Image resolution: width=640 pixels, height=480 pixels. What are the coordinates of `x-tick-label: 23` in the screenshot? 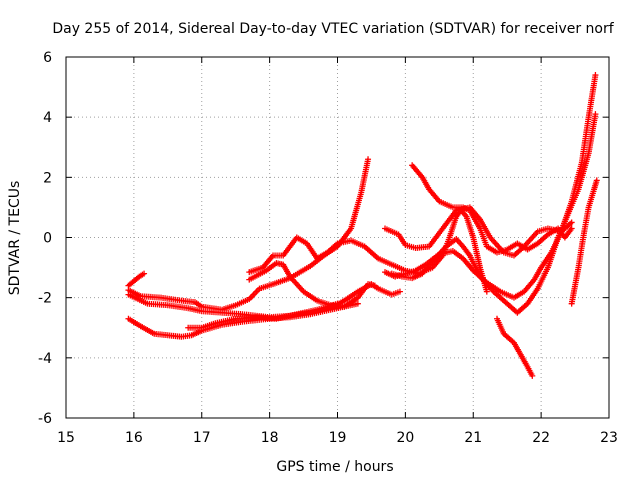 It's located at (609, 438).